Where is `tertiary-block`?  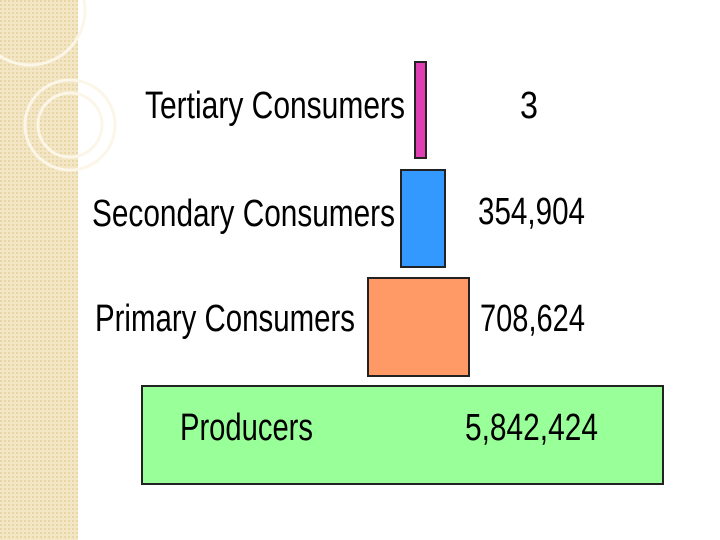 tertiary-block is located at coordinates (420, 110).